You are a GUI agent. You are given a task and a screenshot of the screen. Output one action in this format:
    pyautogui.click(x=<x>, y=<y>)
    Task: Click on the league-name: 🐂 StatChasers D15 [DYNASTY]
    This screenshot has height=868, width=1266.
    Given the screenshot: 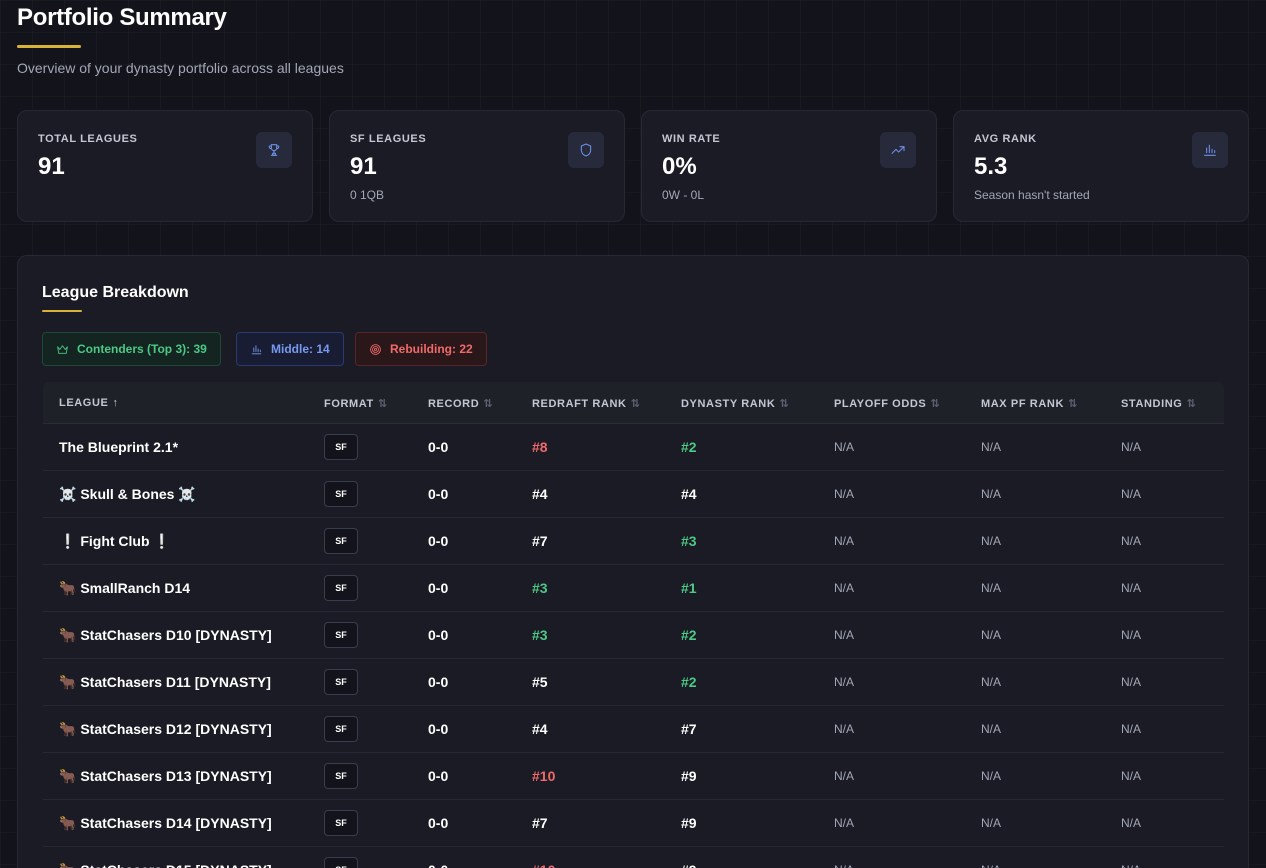 What is the action you would take?
    pyautogui.click(x=165, y=857)
    